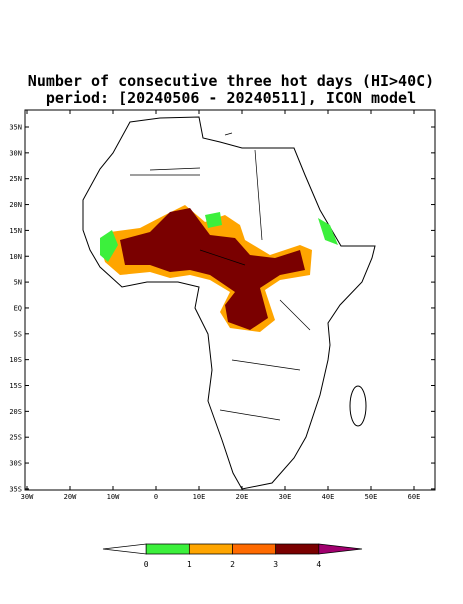 The width and height of the screenshot is (463, 604). Describe the element at coordinates (199, 497) in the screenshot. I see `lon-label: 10E` at that location.